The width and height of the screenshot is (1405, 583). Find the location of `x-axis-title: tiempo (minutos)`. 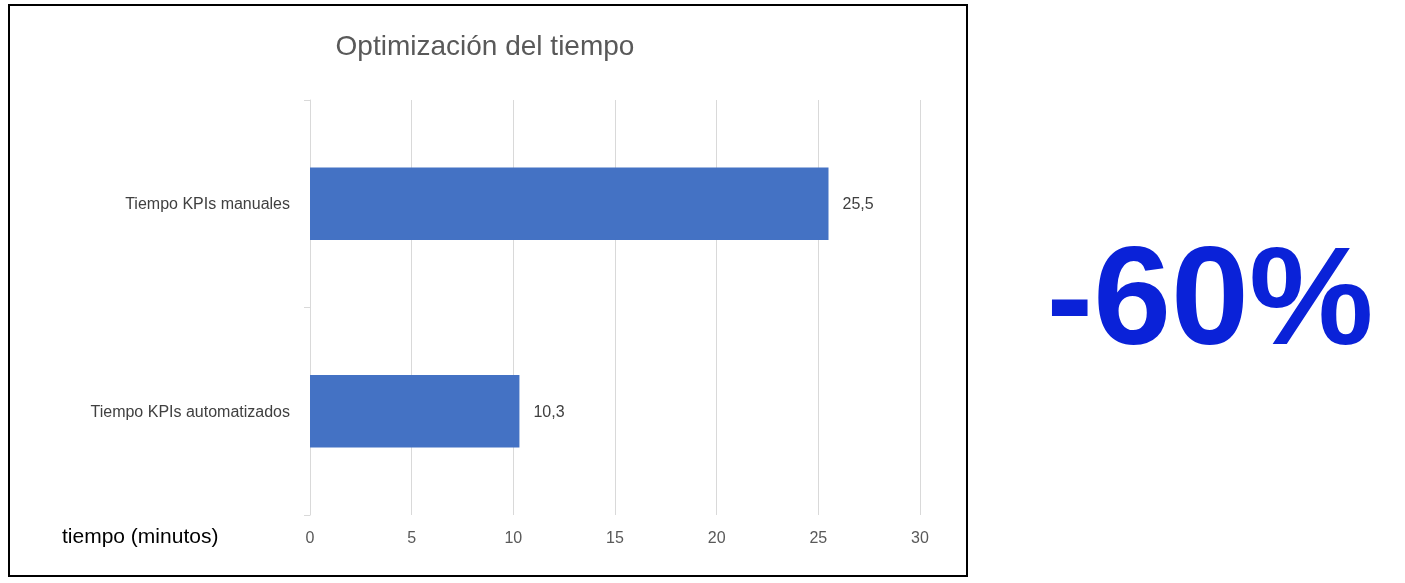

x-axis-title: tiempo (minutos) is located at coordinates (140, 535).